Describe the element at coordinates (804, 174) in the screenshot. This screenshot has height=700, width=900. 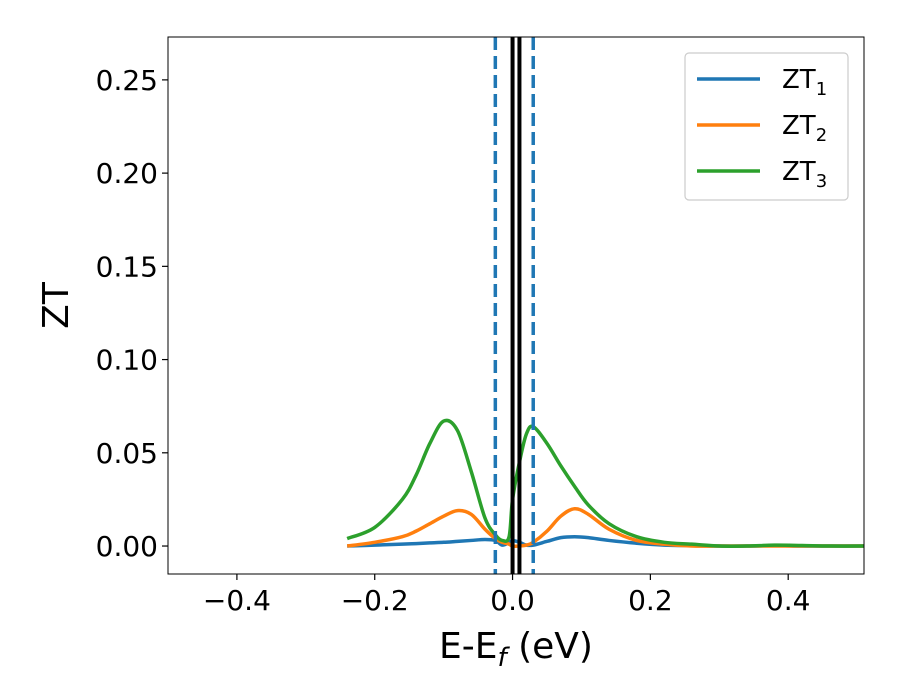
I see `legend-label-zt3: ZT3` at that location.